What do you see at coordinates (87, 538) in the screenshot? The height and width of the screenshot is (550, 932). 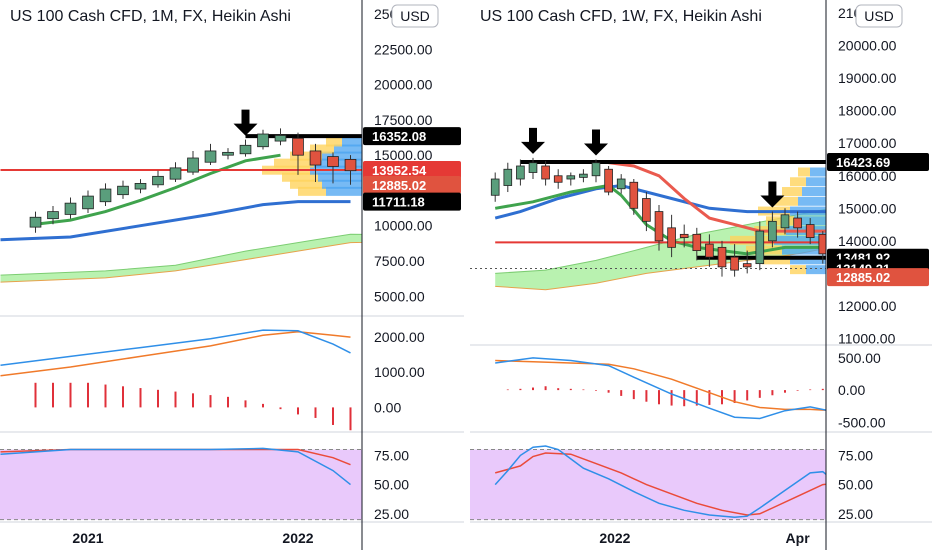 I see `time-tick-label: 2021` at bounding box center [87, 538].